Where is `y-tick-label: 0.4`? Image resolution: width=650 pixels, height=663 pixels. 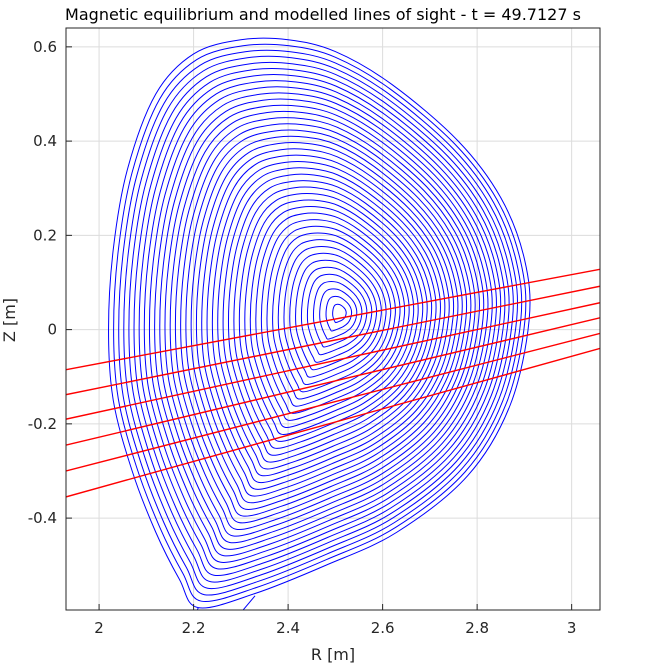 y-tick-label: 0.4 is located at coordinates (45, 141).